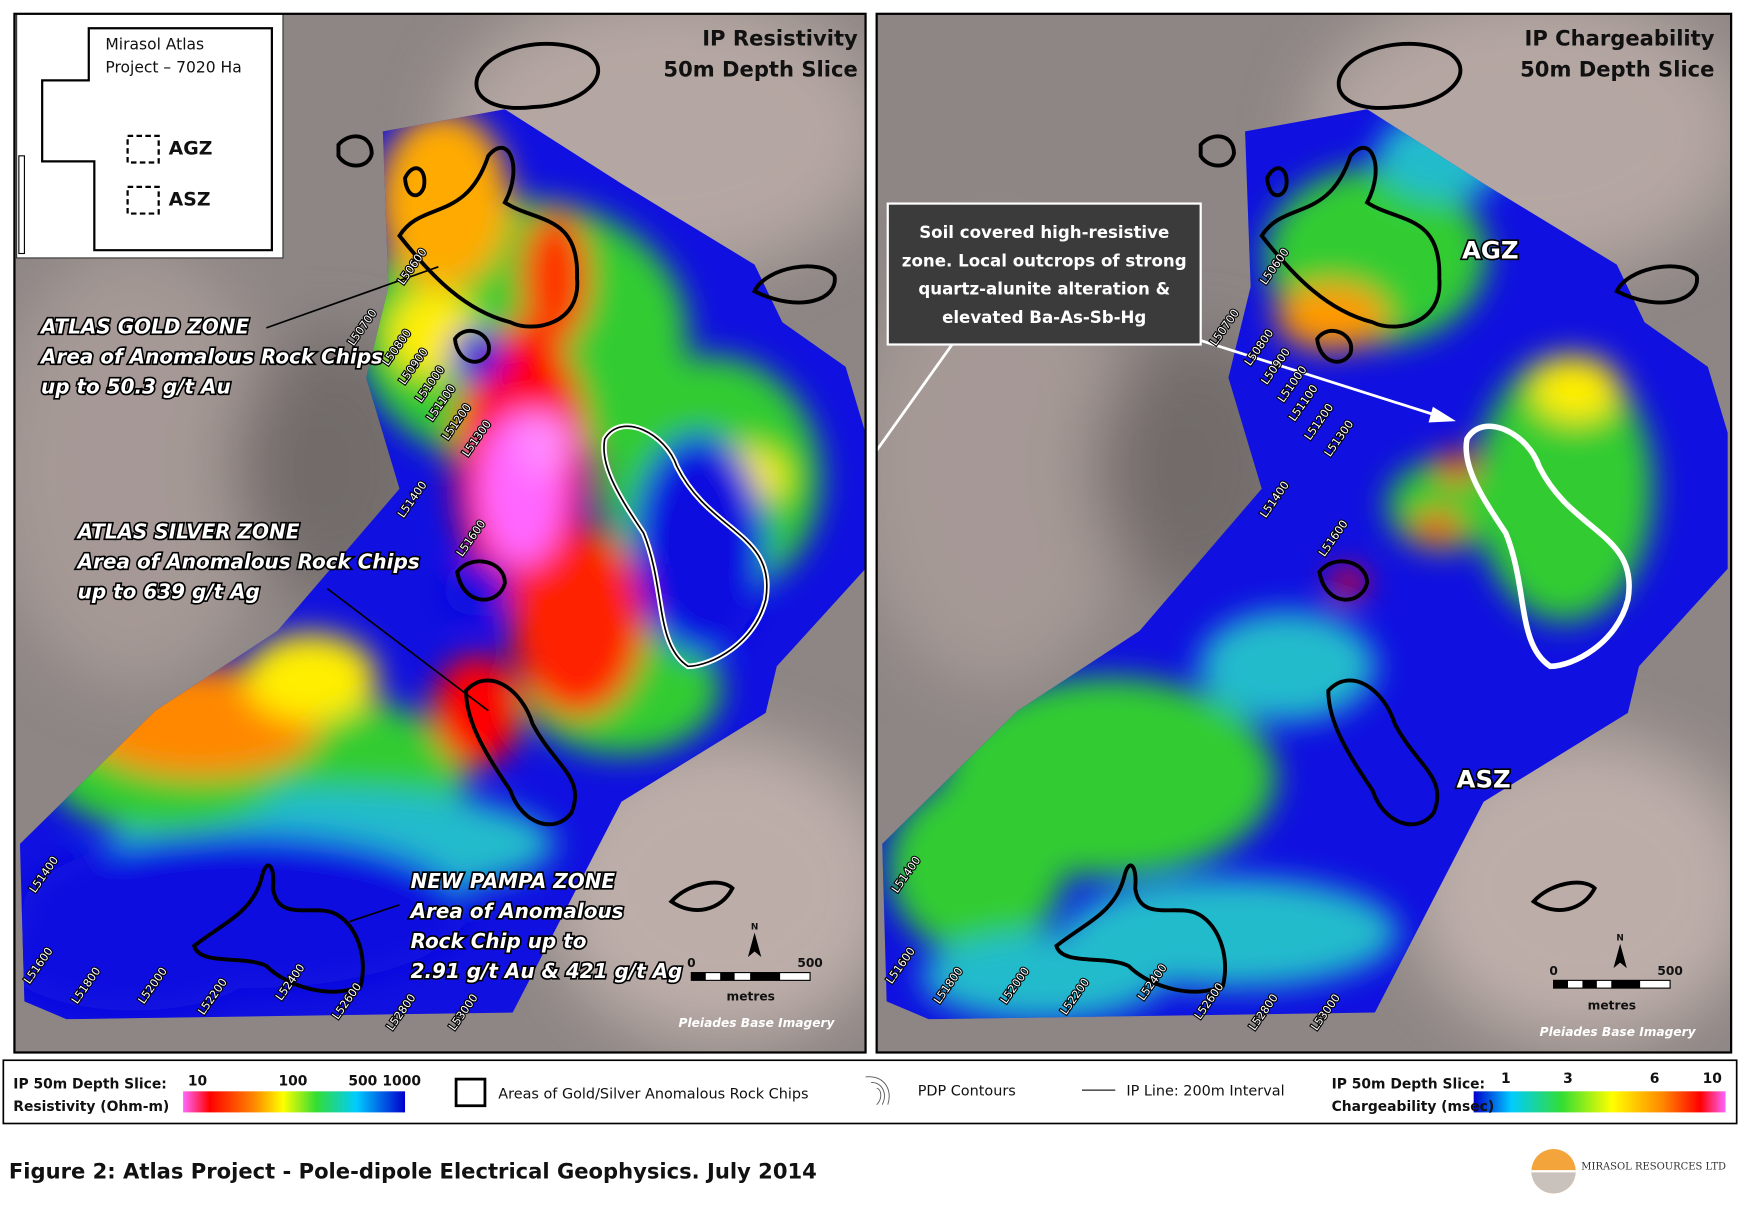 This screenshot has width=1740, height=1205. What do you see at coordinates (513, 881) in the screenshot?
I see `zone-name: NEW PAMPA ZONE` at bounding box center [513, 881].